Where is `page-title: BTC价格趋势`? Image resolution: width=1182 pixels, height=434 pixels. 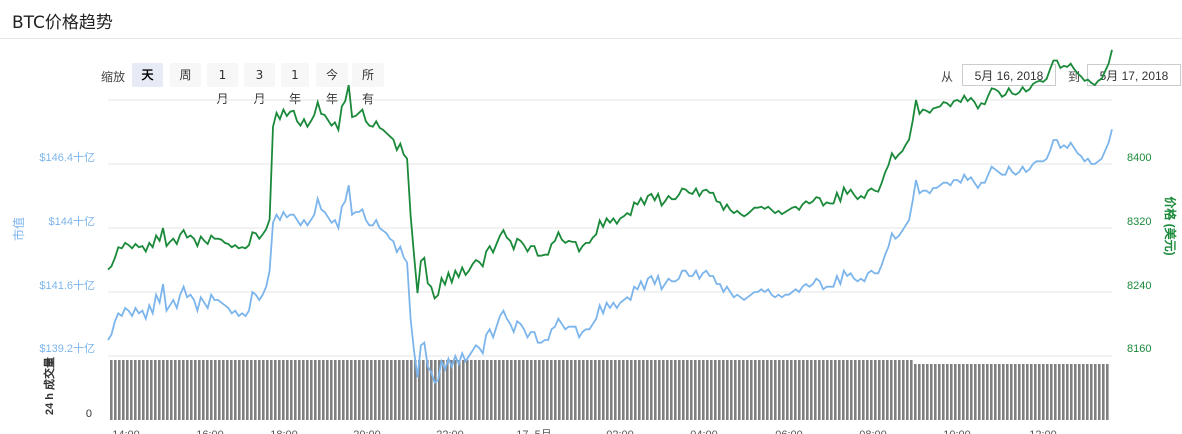 page-title: BTC价格趋势 is located at coordinates (62, 23).